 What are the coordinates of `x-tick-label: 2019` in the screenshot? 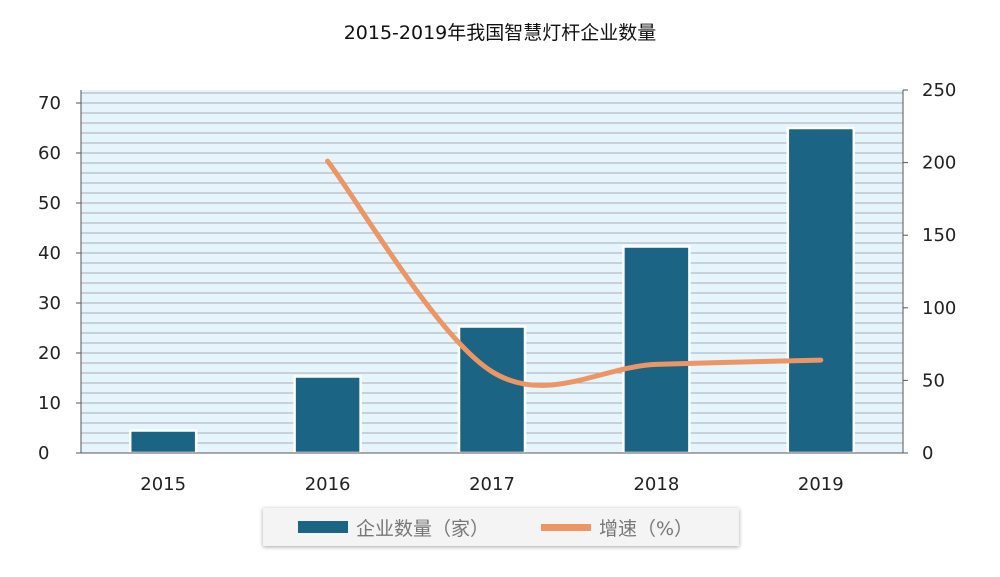 It's located at (821, 484).